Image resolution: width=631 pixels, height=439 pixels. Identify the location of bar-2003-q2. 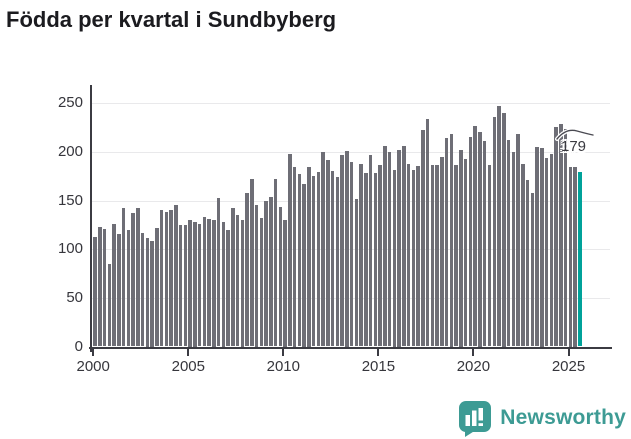
(157, 287).